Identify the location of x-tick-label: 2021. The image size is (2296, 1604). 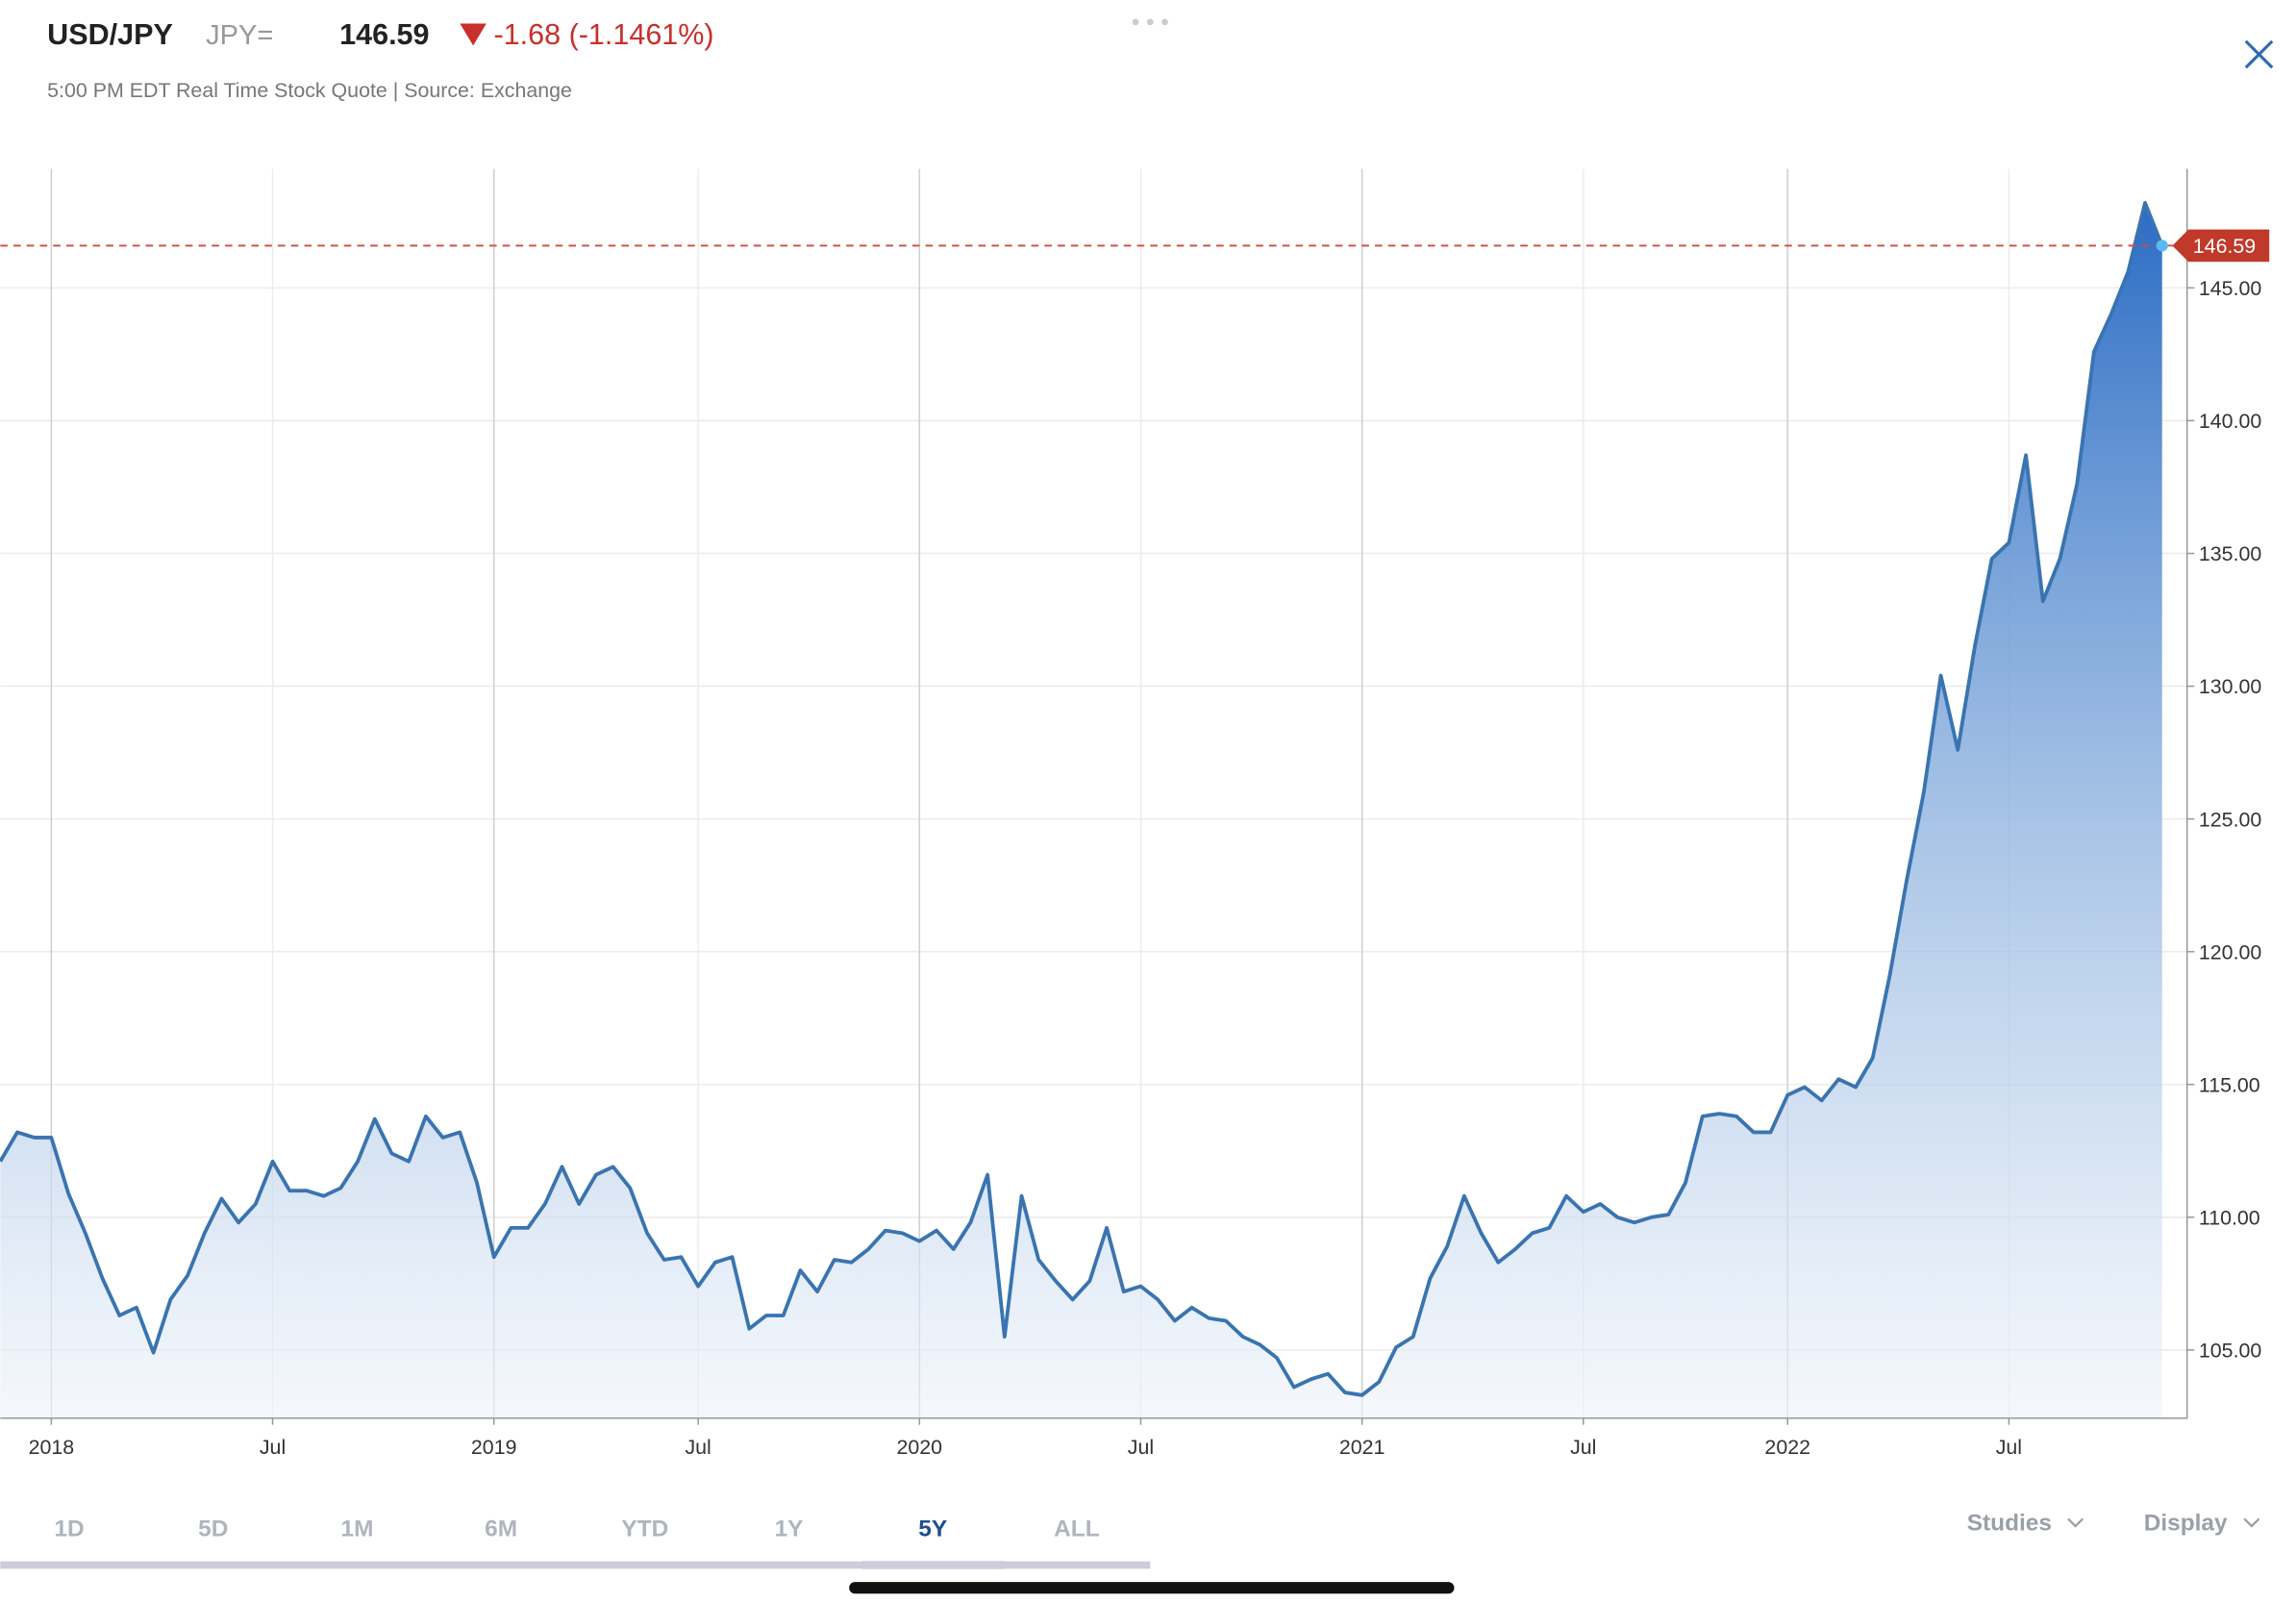
(1362, 1447).